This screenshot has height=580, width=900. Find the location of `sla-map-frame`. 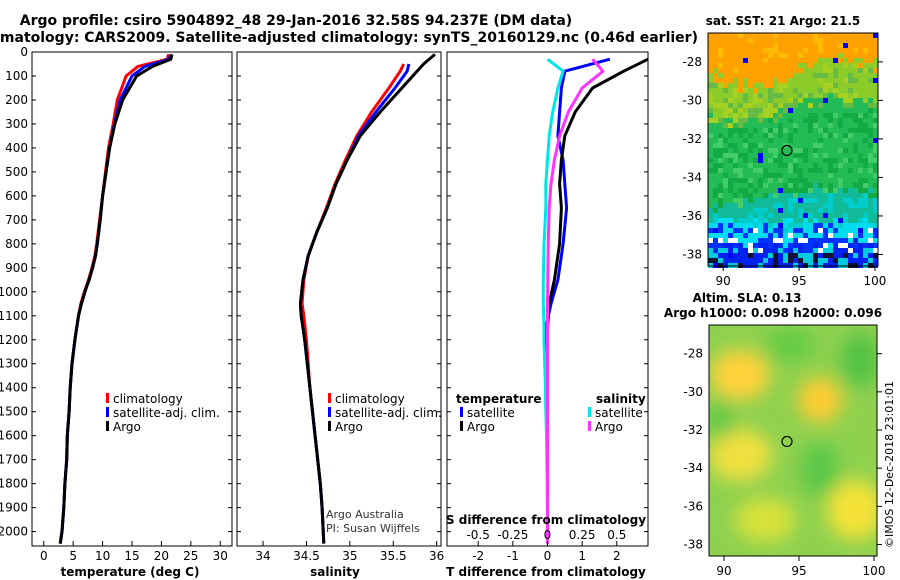

sla-map-frame is located at coordinates (793, 440).